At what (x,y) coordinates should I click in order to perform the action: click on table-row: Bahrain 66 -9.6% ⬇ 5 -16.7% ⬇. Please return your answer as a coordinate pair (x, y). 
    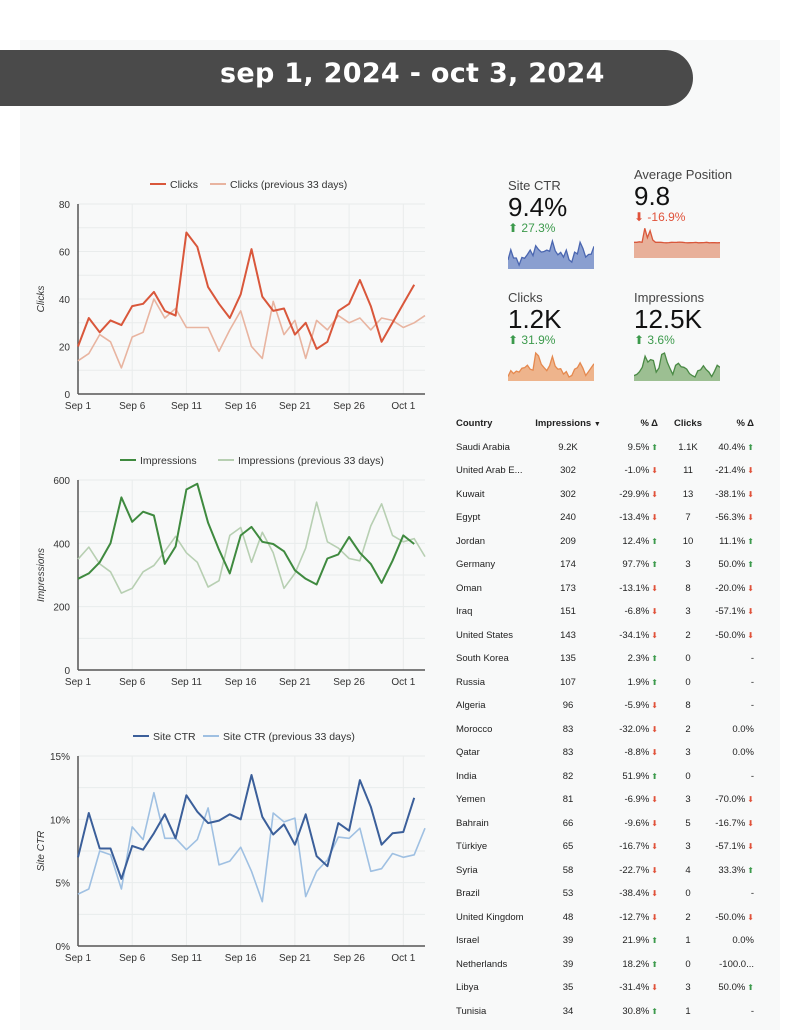
    Looking at the image, I should click on (605, 824).